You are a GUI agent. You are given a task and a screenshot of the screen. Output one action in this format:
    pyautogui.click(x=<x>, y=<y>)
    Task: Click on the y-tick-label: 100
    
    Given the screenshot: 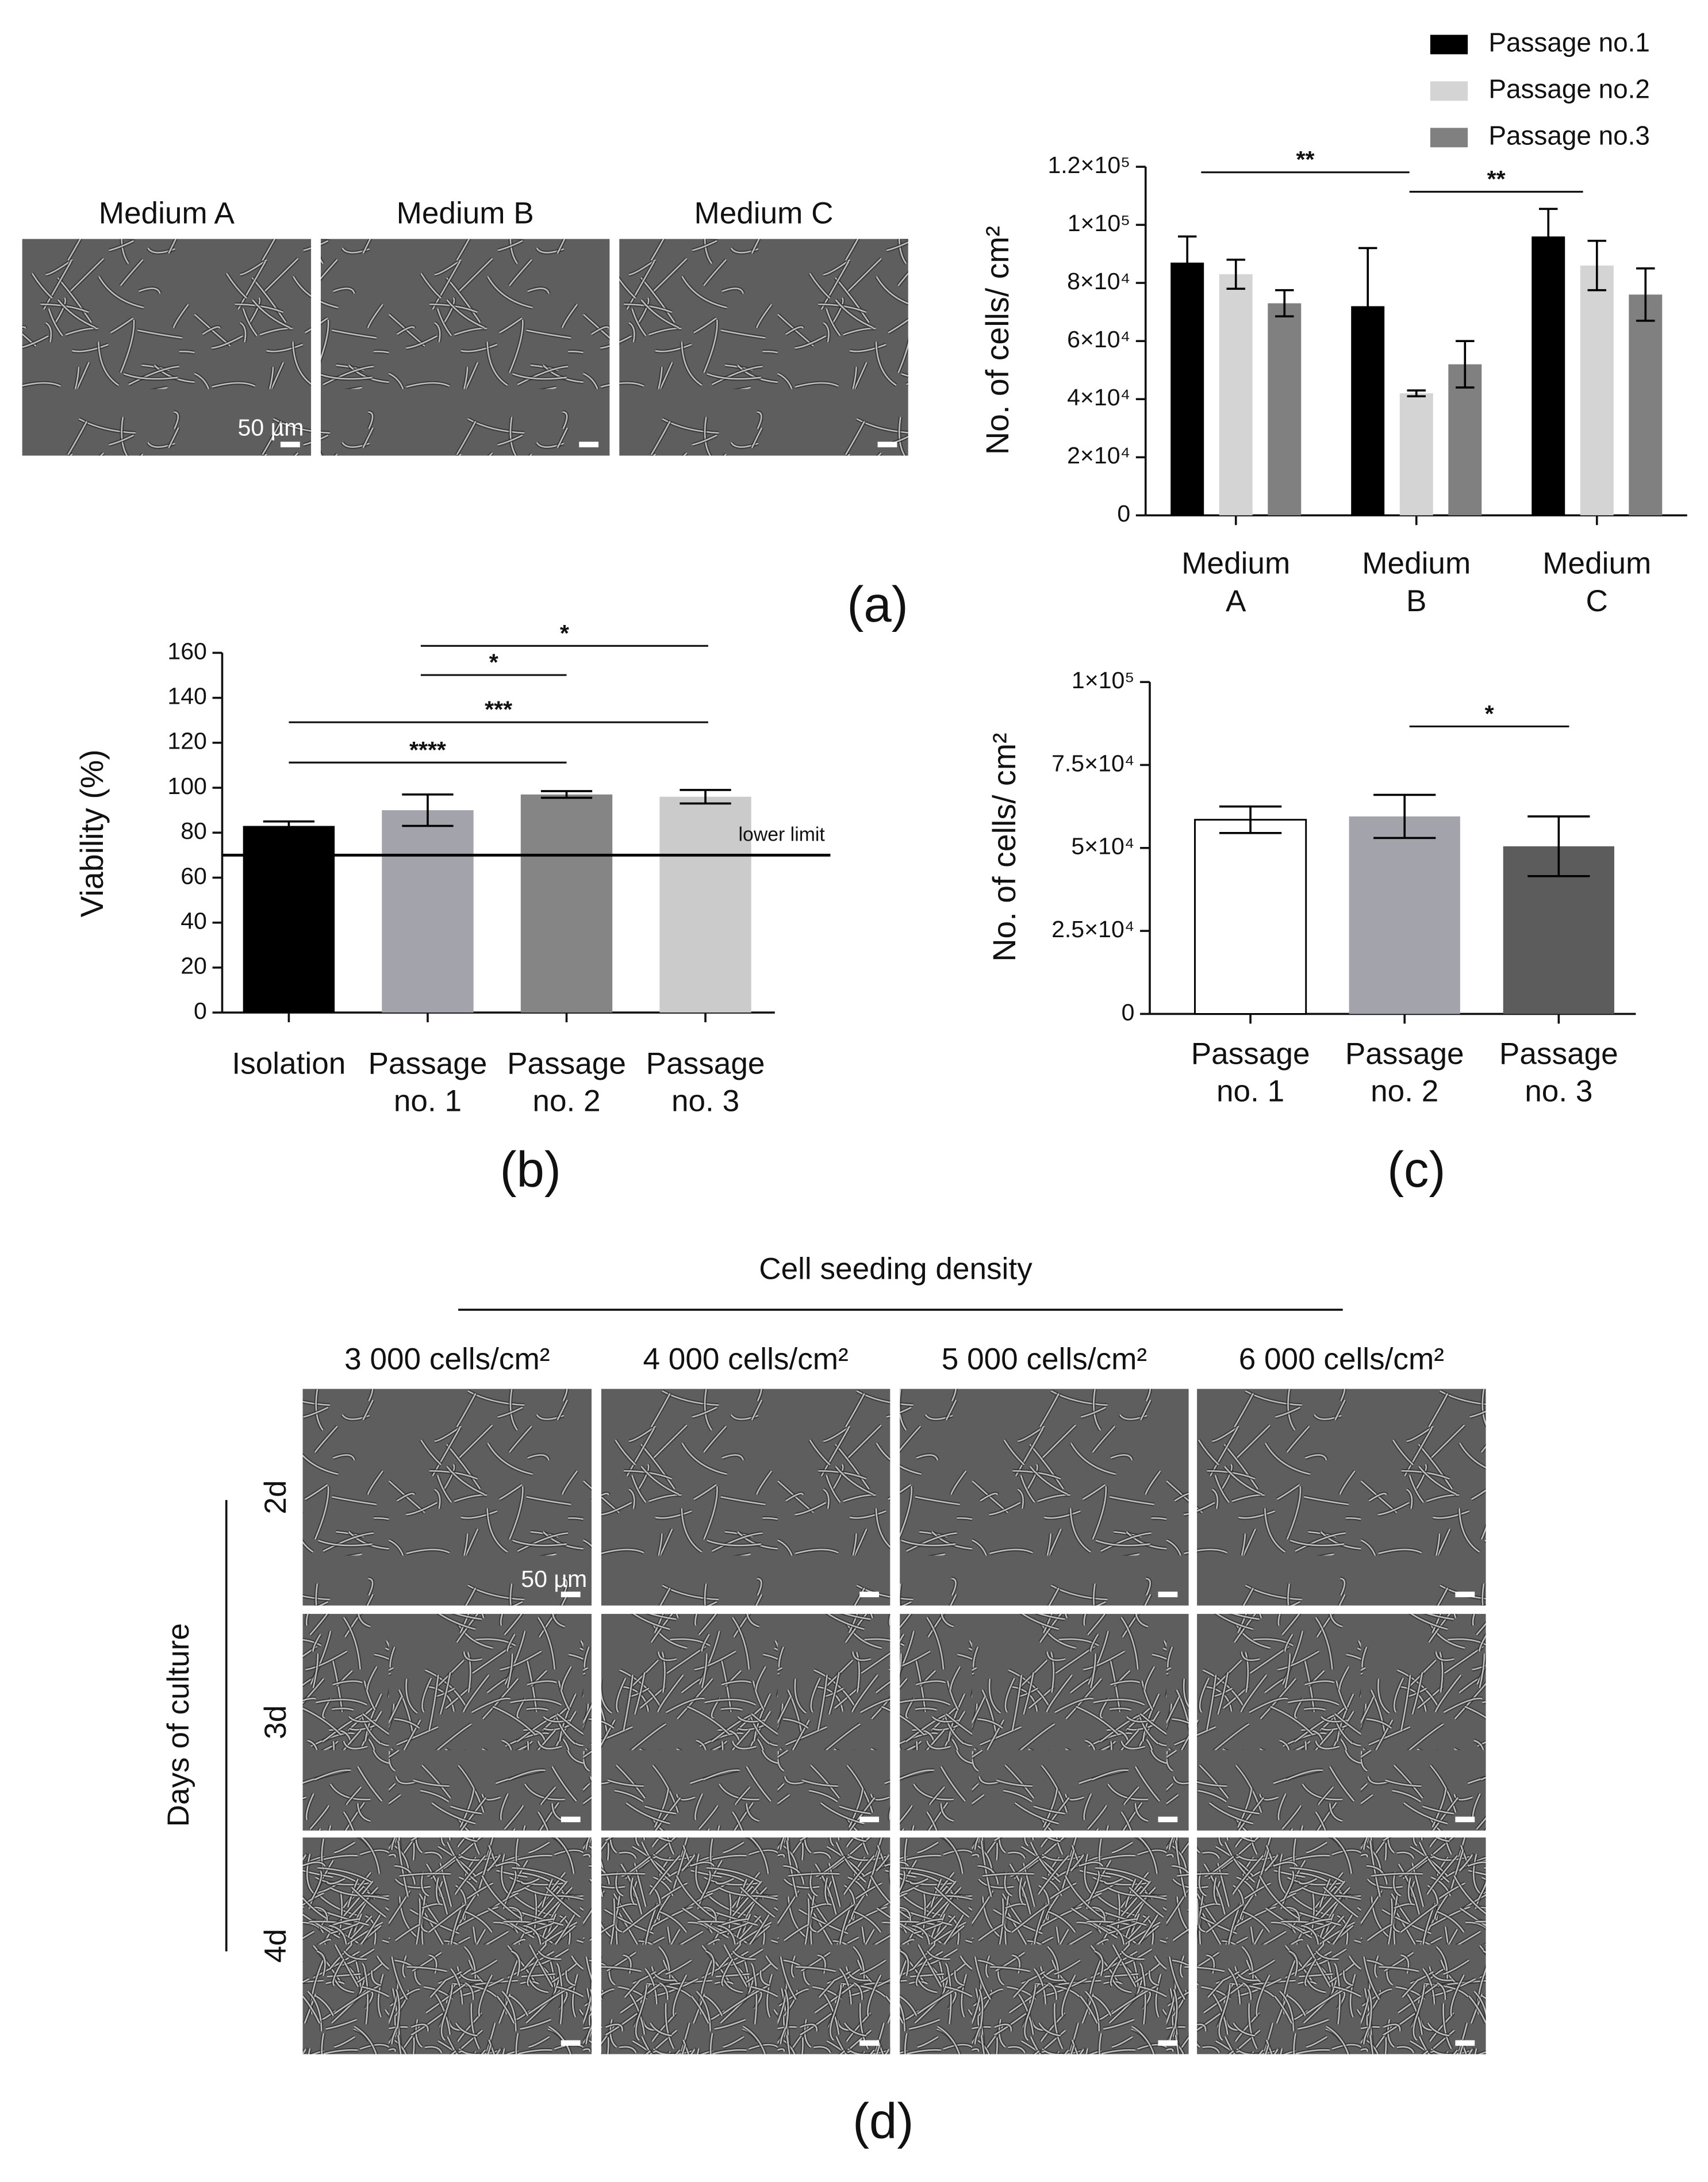 What is the action you would take?
    pyautogui.click(x=187, y=786)
    